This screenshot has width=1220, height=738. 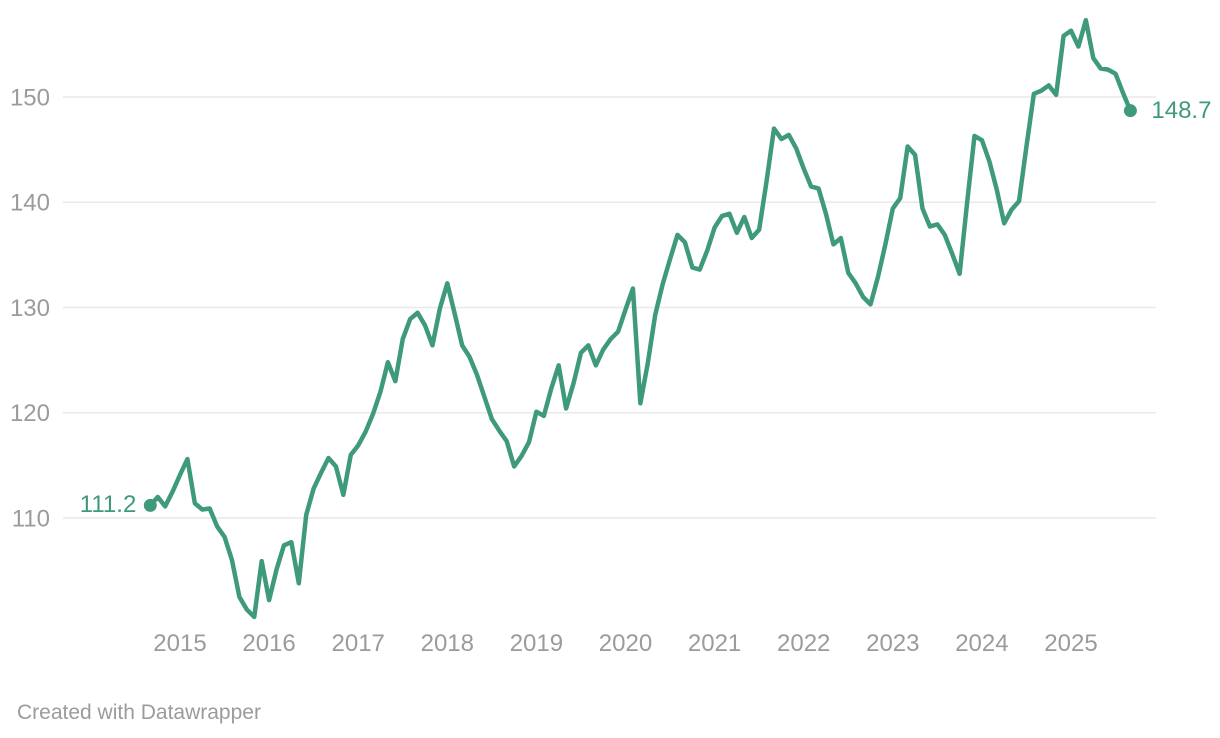 What do you see at coordinates (1070, 643) in the screenshot?
I see `x-tick-label: 2025` at bounding box center [1070, 643].